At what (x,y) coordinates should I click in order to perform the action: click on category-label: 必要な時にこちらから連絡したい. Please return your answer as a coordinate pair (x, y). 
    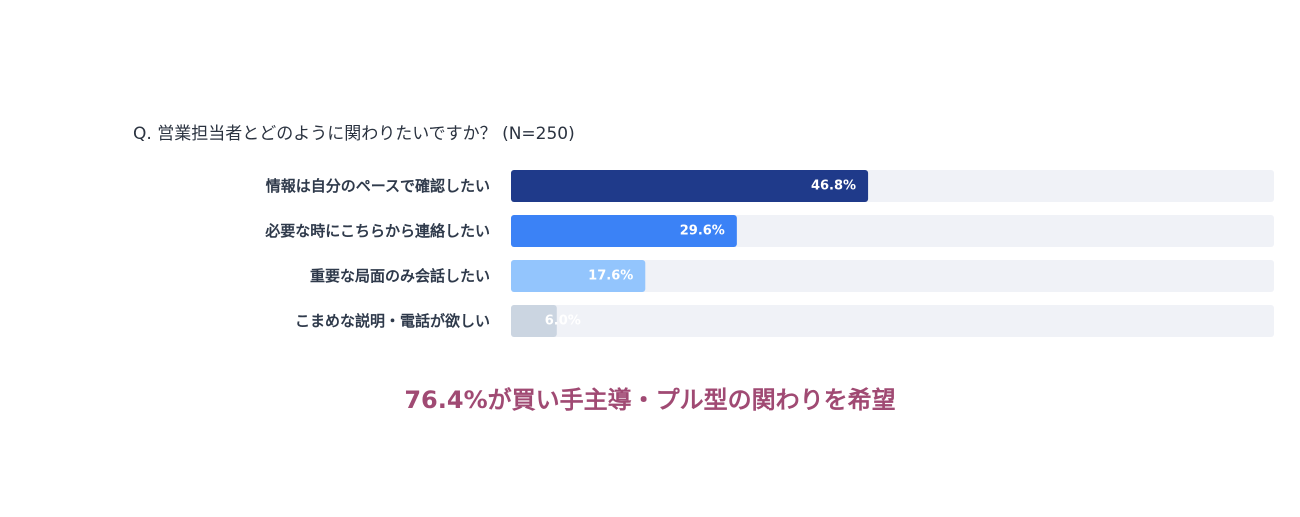
    Looking at the image, I should click on (377, 231).